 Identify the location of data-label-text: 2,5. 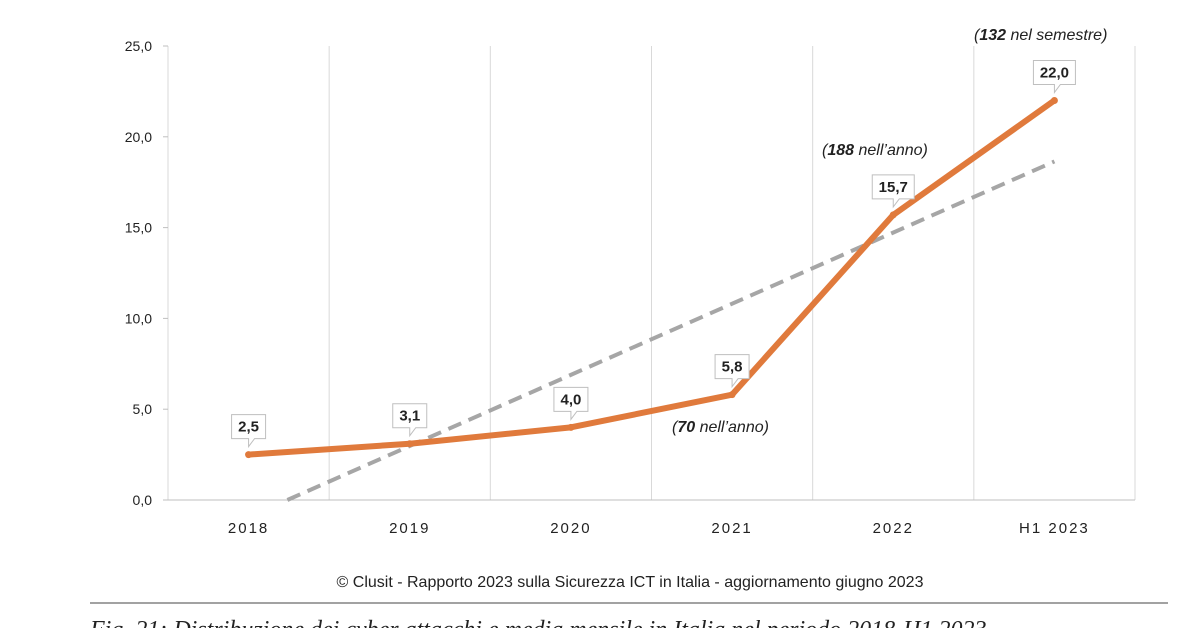
(248, 427).